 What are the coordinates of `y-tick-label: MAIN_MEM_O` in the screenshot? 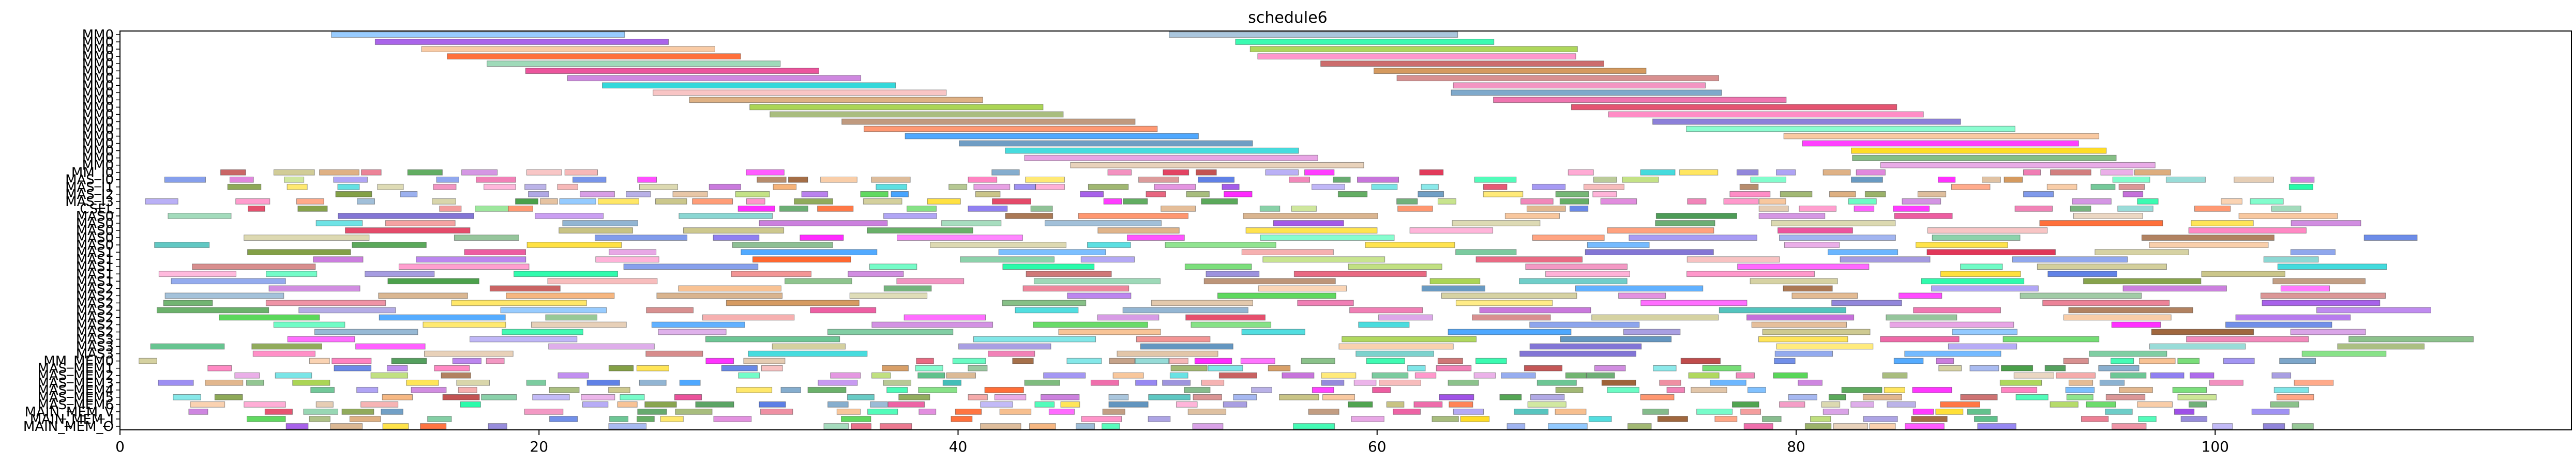 It's located at (68, 427).